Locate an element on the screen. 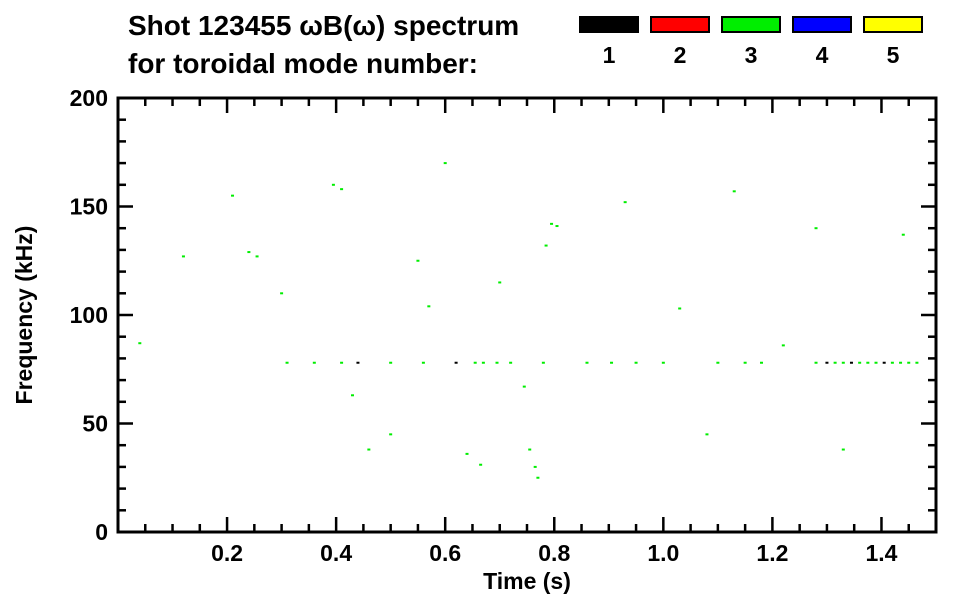  mode-legend: 1 2 3 4 5 is located at coordinates (751, 42).